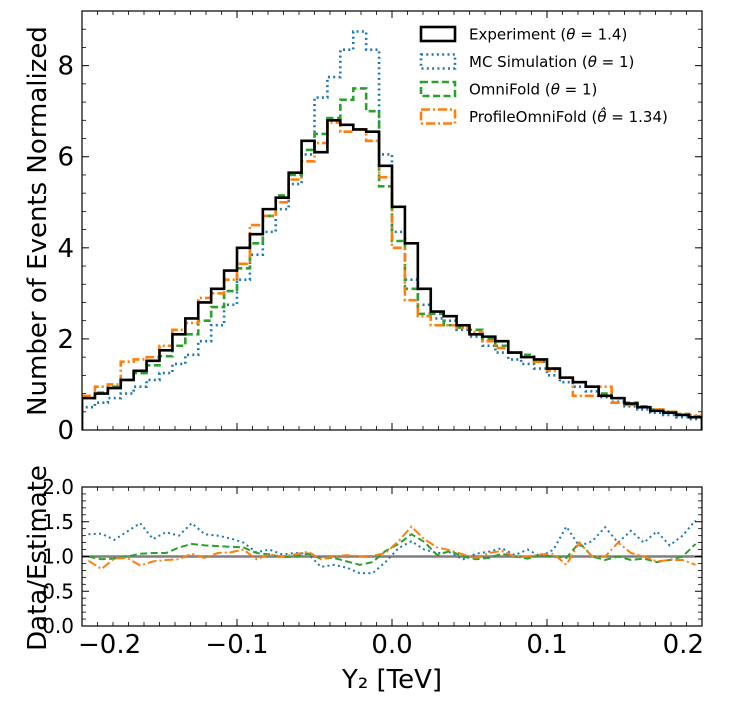  I want to click on x-tick-label: 0.1, so click(546, 645).